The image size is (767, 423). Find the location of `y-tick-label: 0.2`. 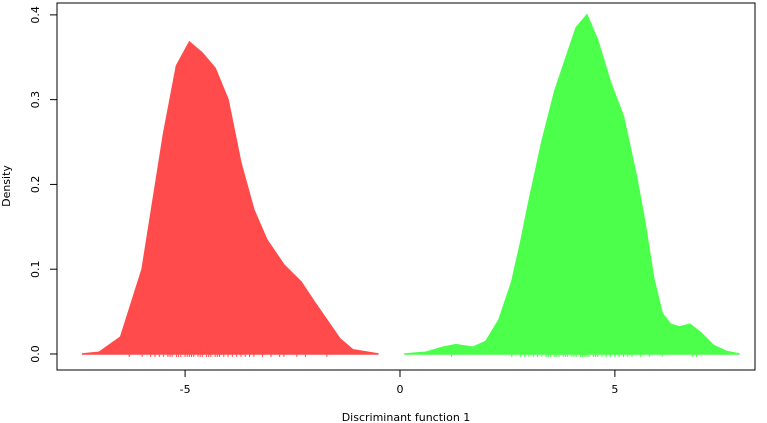

y-tick-label: 0.2 is located at coordinates (35, 185).